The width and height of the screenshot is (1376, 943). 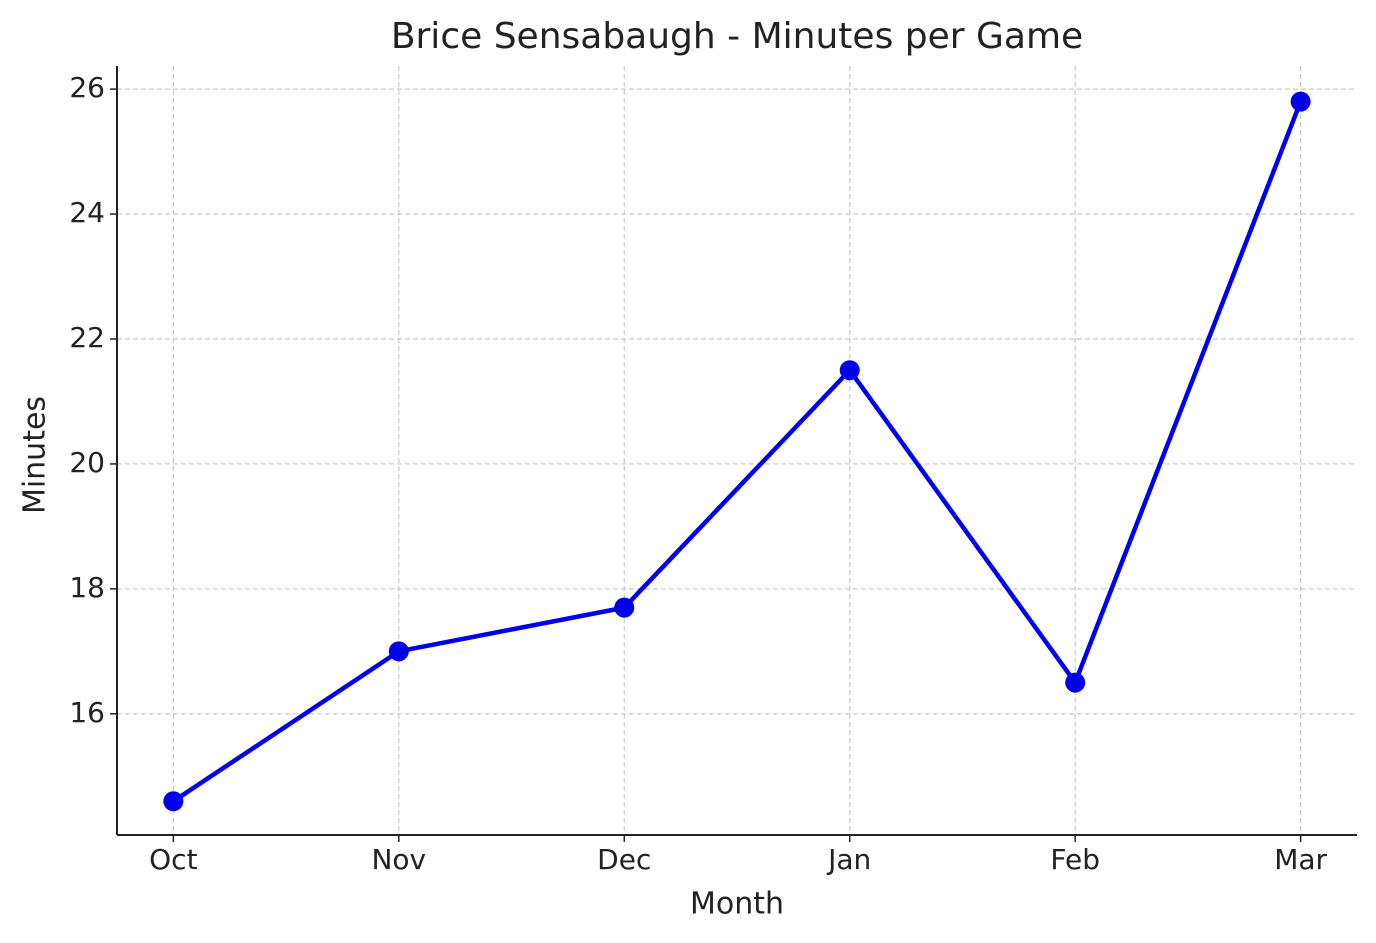 What do you see at coordinates (173, 859) in the screenshot?
I see `x-tick-label: Oct` at bounding box center [173, 859].